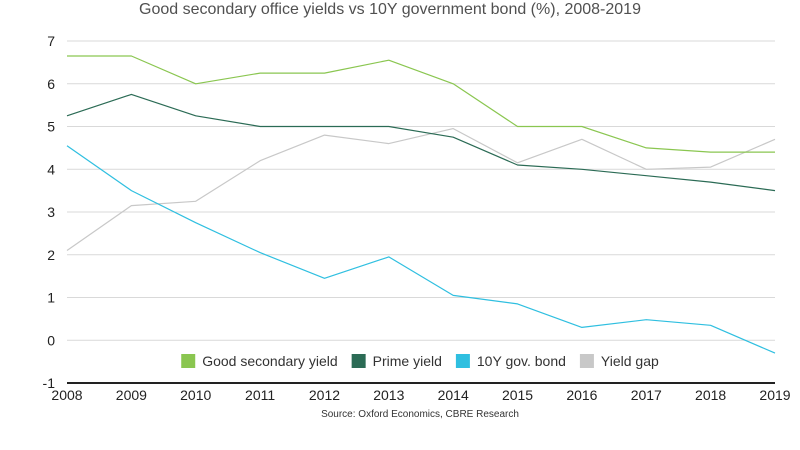  I want to click on x-tick-label: 2015, so click(517, 395).